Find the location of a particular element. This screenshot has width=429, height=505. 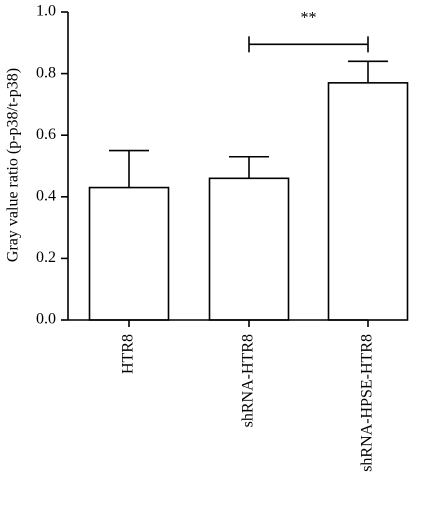

x-tick-label: shRNA-HPSE-HTR8 is located at coordinates (367, 403).